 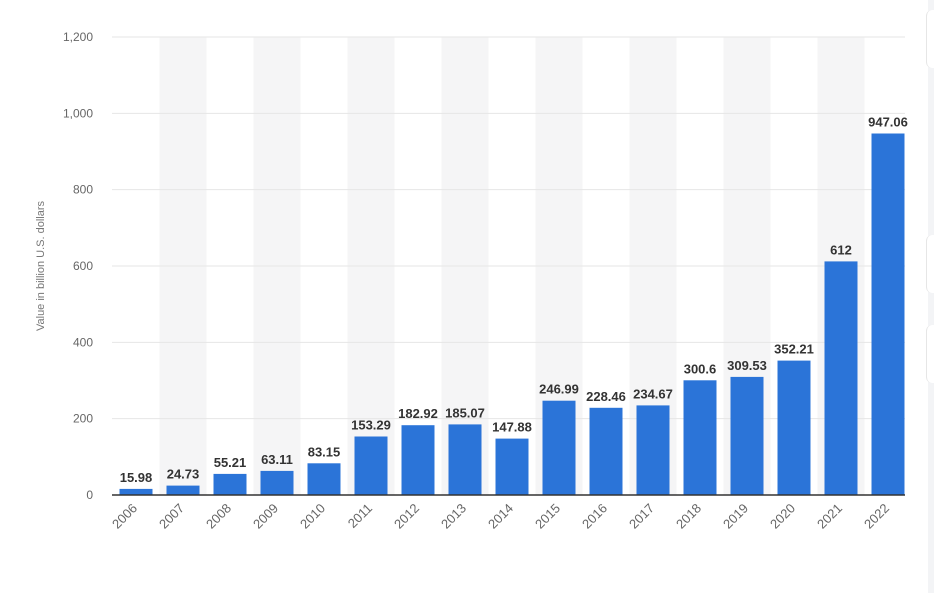 I want to click on x-tick-label-2009: 2009, so click(x=265, y=516).